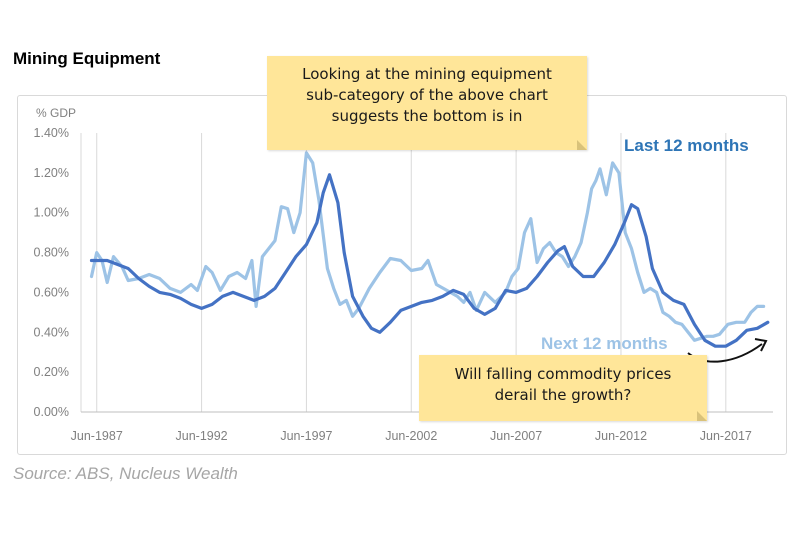 This screenshot has height=550, width=811. What do you see at coordinates (51, 372) in the screenshot?
I see `y-tick-label: 0.20%` at bounding box center [51, 372].